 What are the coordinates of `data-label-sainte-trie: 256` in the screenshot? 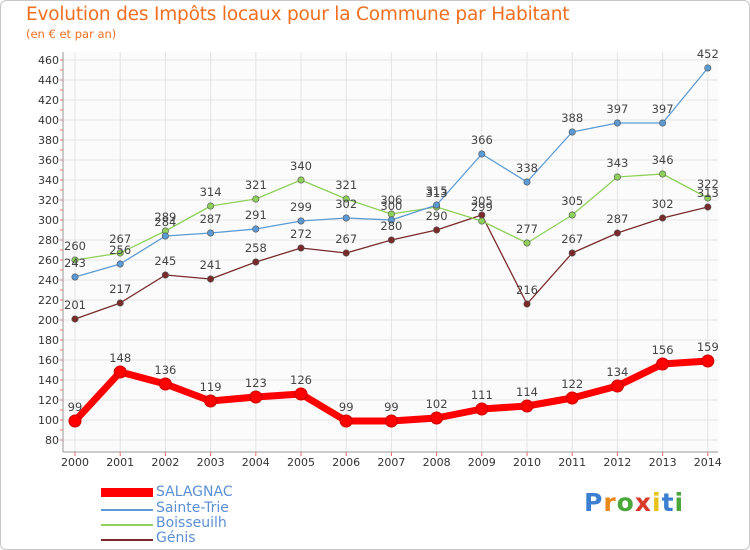 It's located at (120, 250).